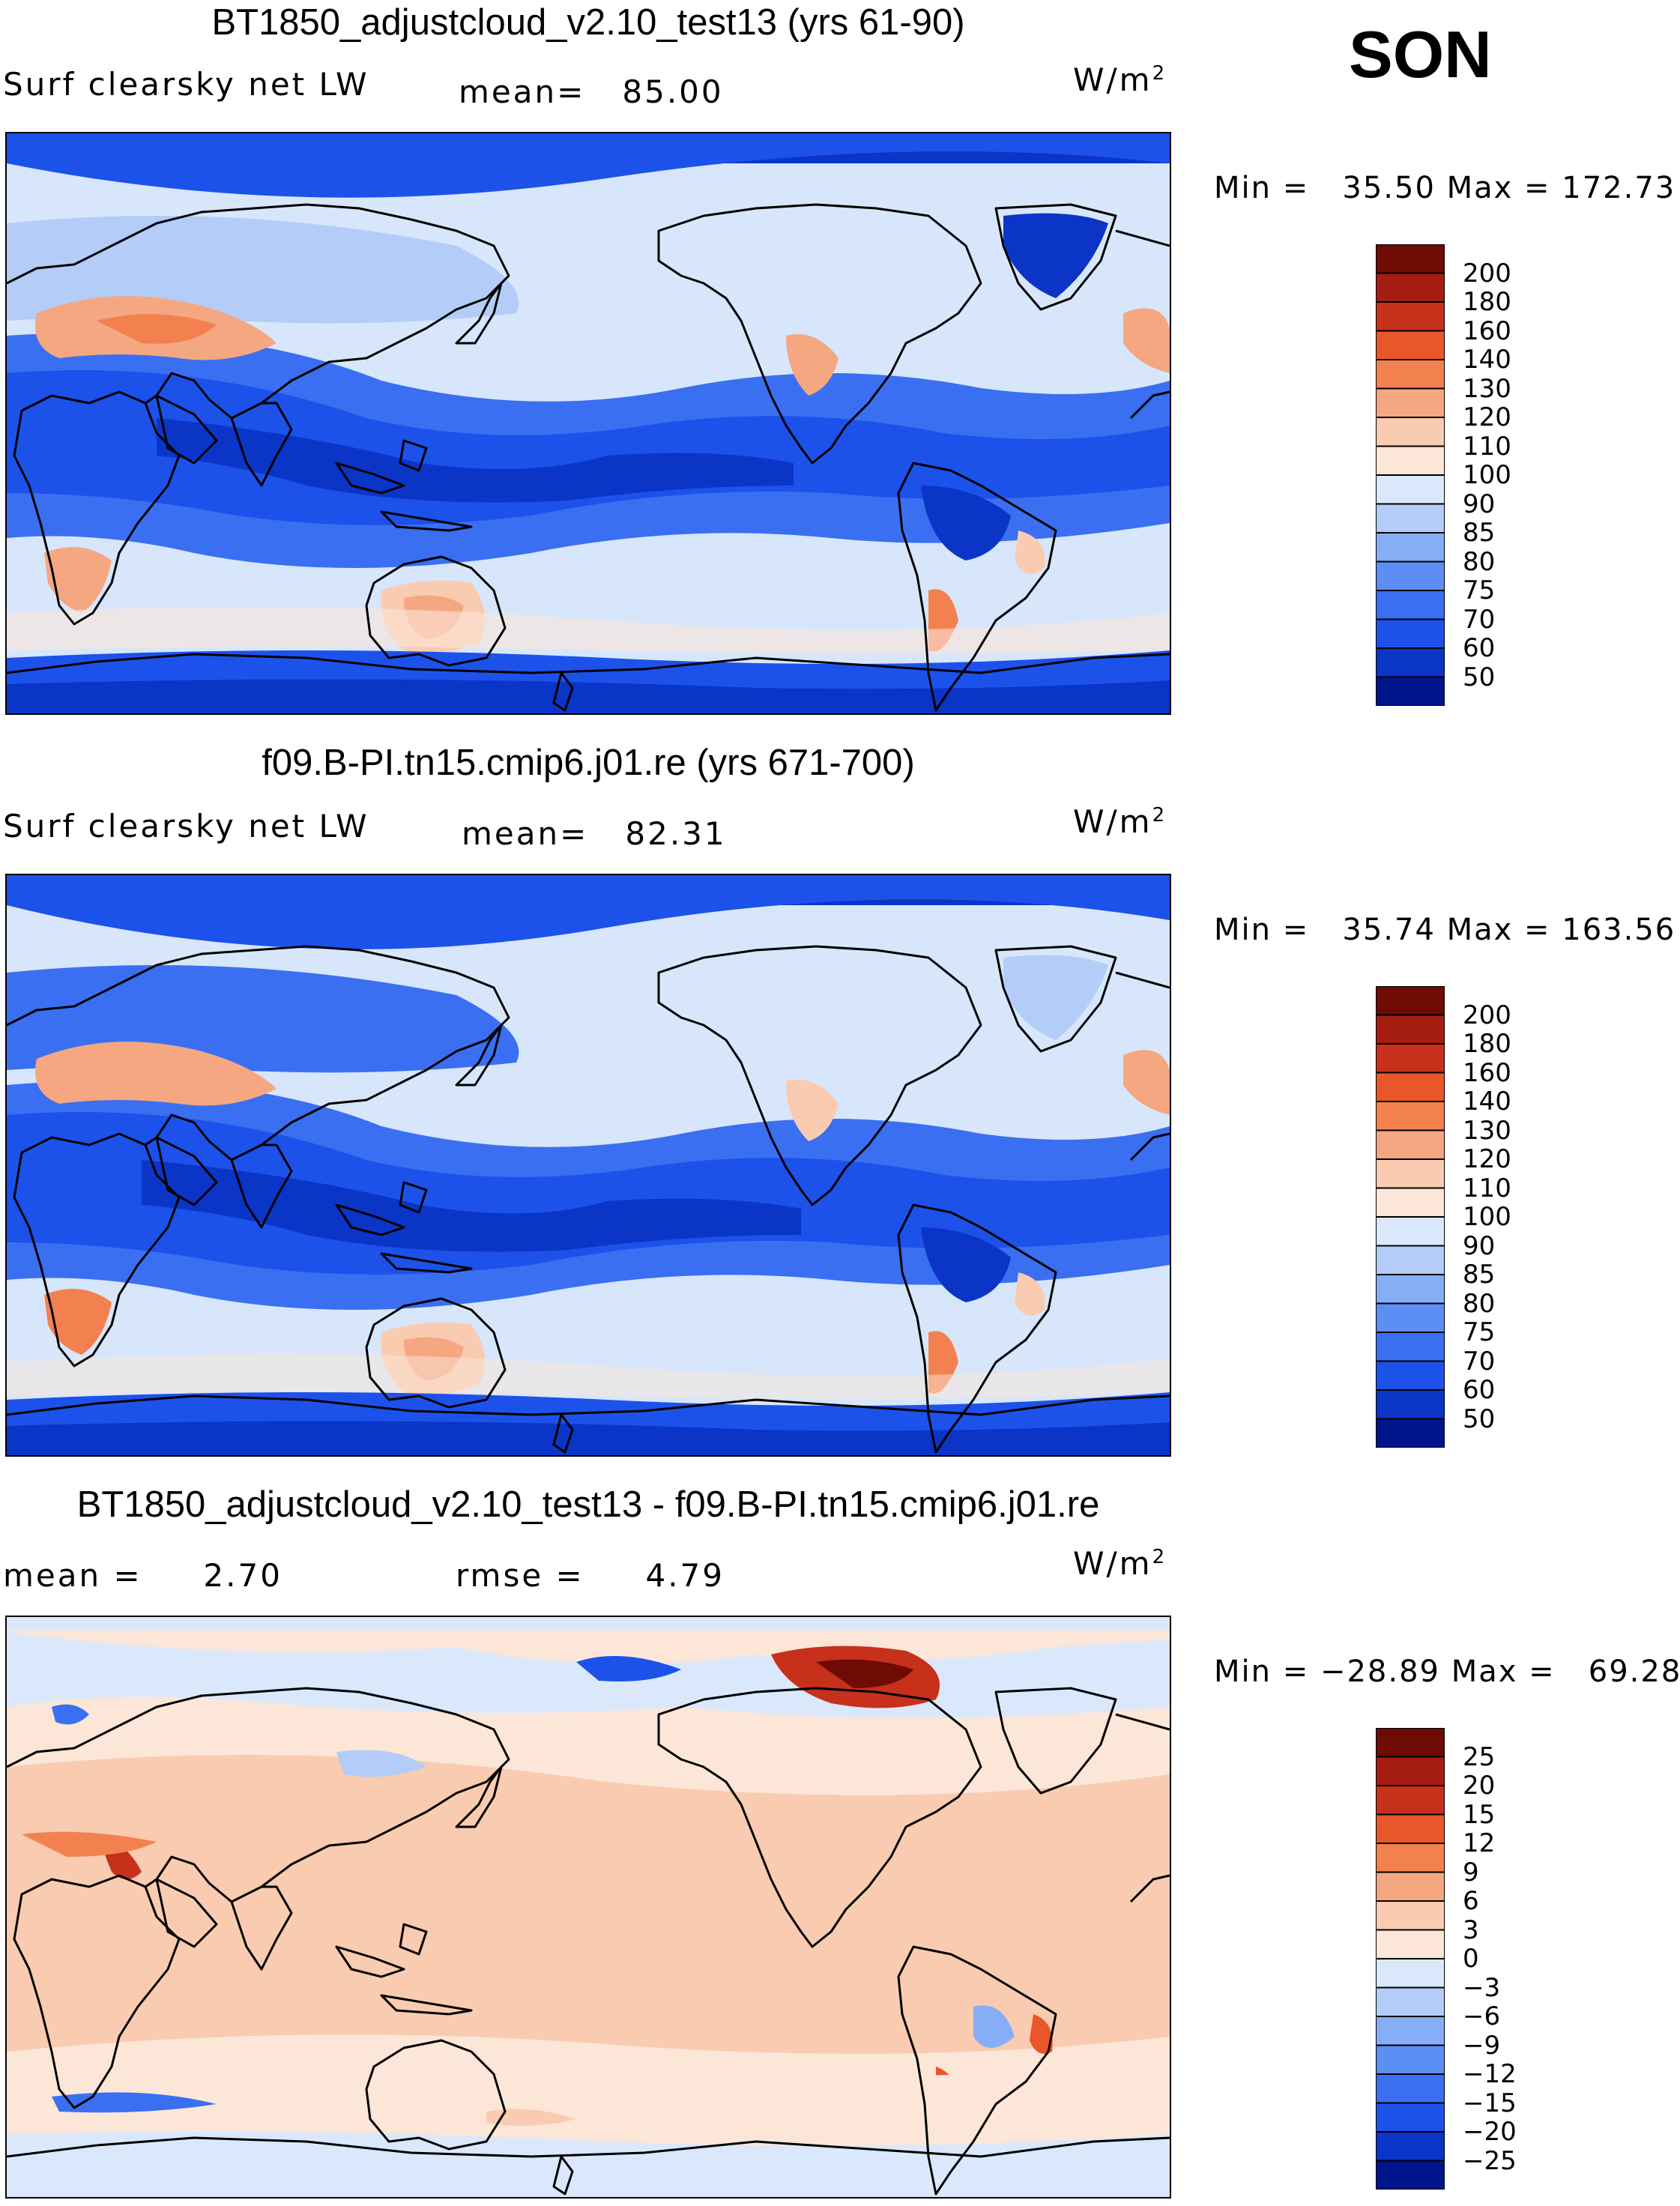 Image resolution: width=1680 pixels, height=2206 pixels. What do you see at coordinates (591, 92) in the screenshot?
I see `panel-1-mean: mean= 85.00` at bounding box center [591, 92].